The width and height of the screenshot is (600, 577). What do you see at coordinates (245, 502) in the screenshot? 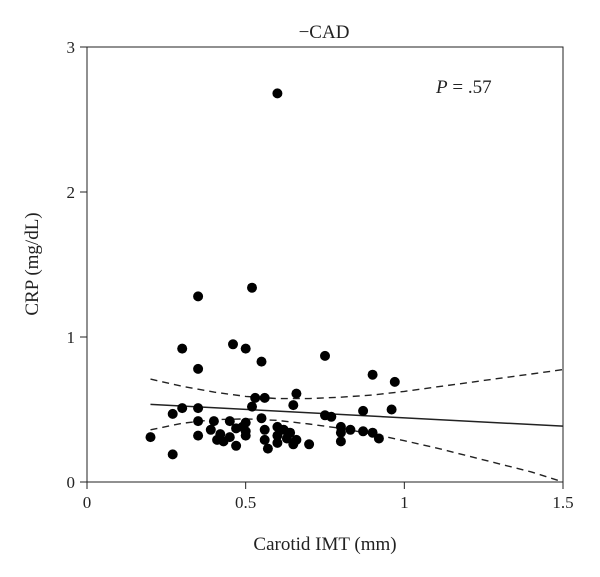
I see `x-tick-label: 0.5` at bounding box center [245, 502].